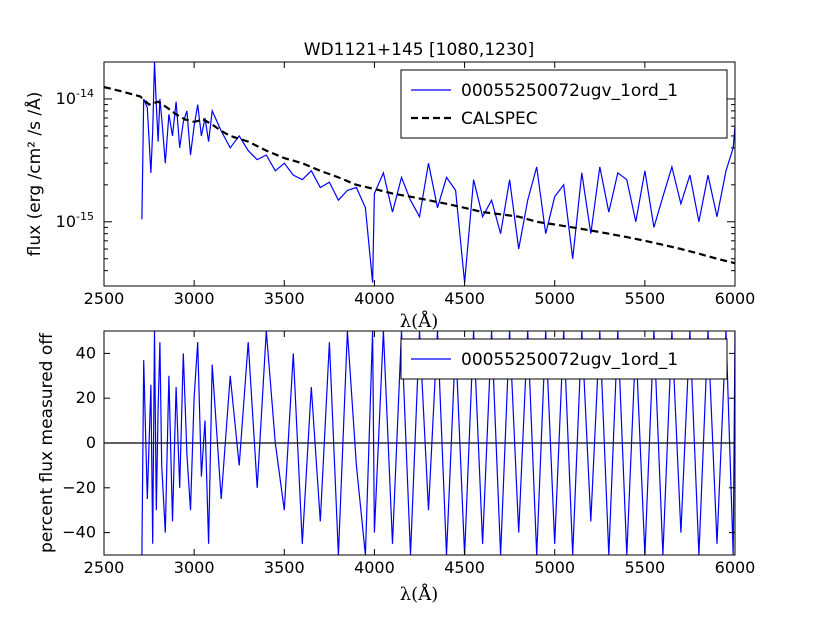  Describe the element at coordinates (34, 174) in the screenshot. I see `flux-y-axis-label: flux (erg /cm² /s /Å)` at that location.